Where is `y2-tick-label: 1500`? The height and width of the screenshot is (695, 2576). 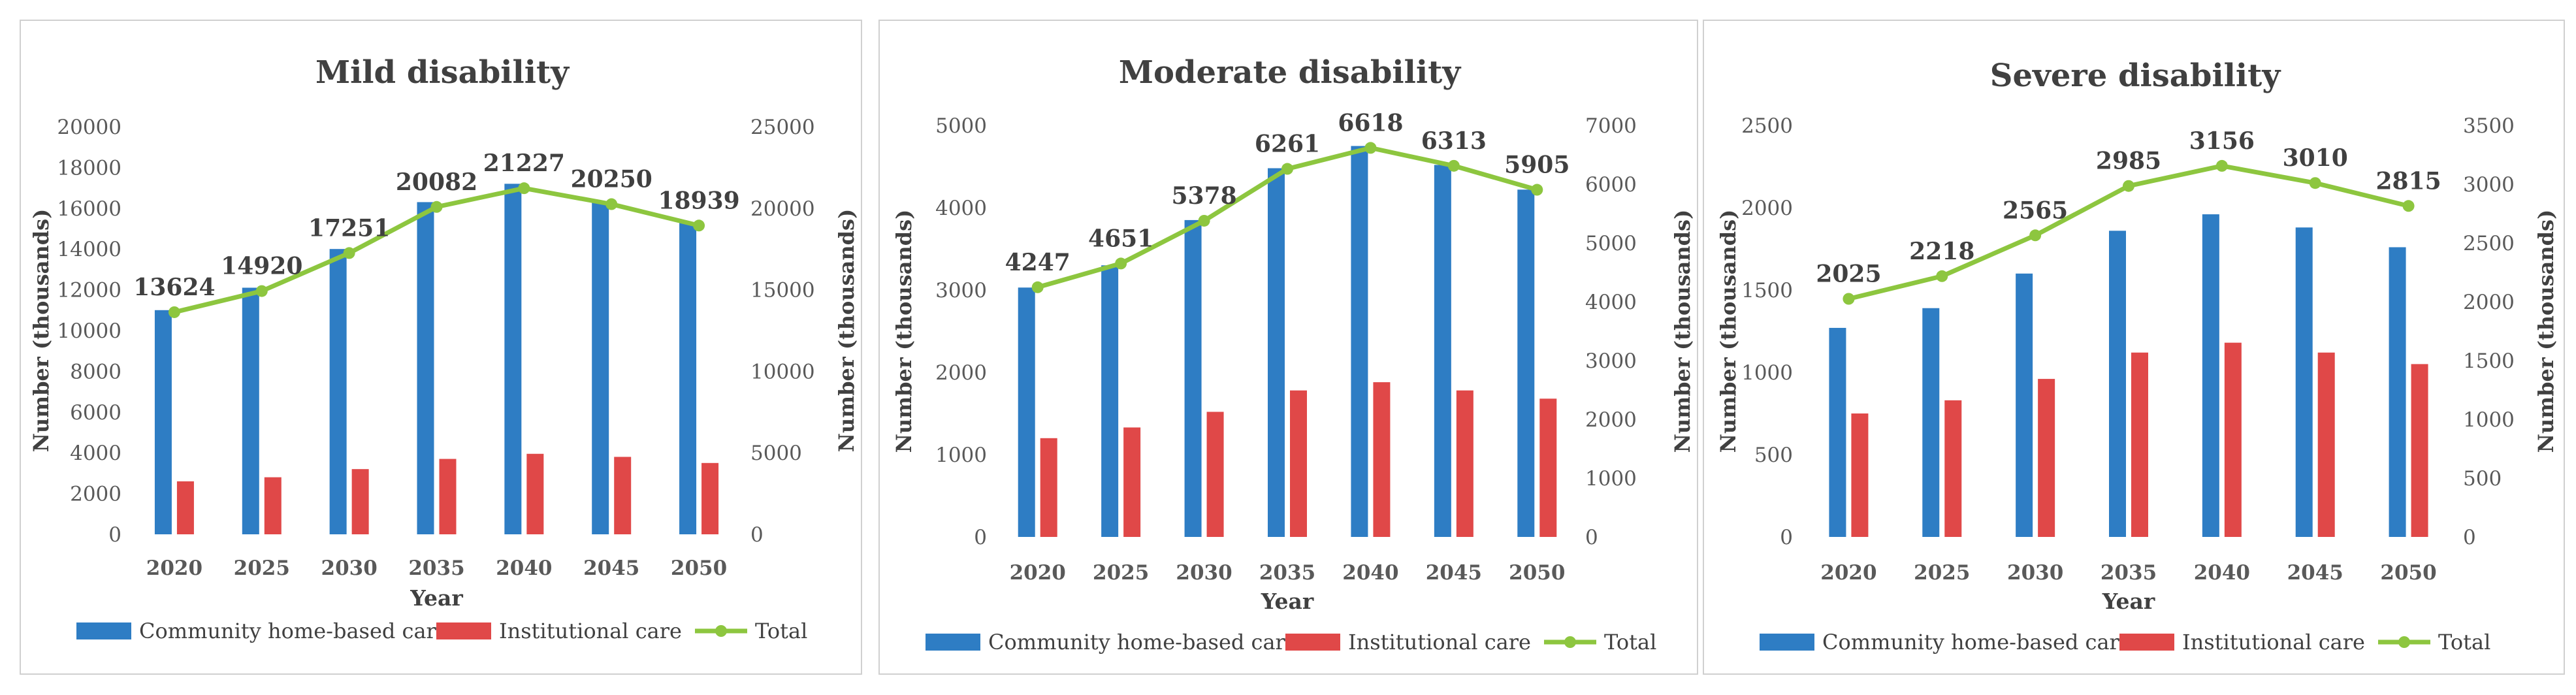
y2-tick-label: 1500 is located at coordinates (2489, 361).